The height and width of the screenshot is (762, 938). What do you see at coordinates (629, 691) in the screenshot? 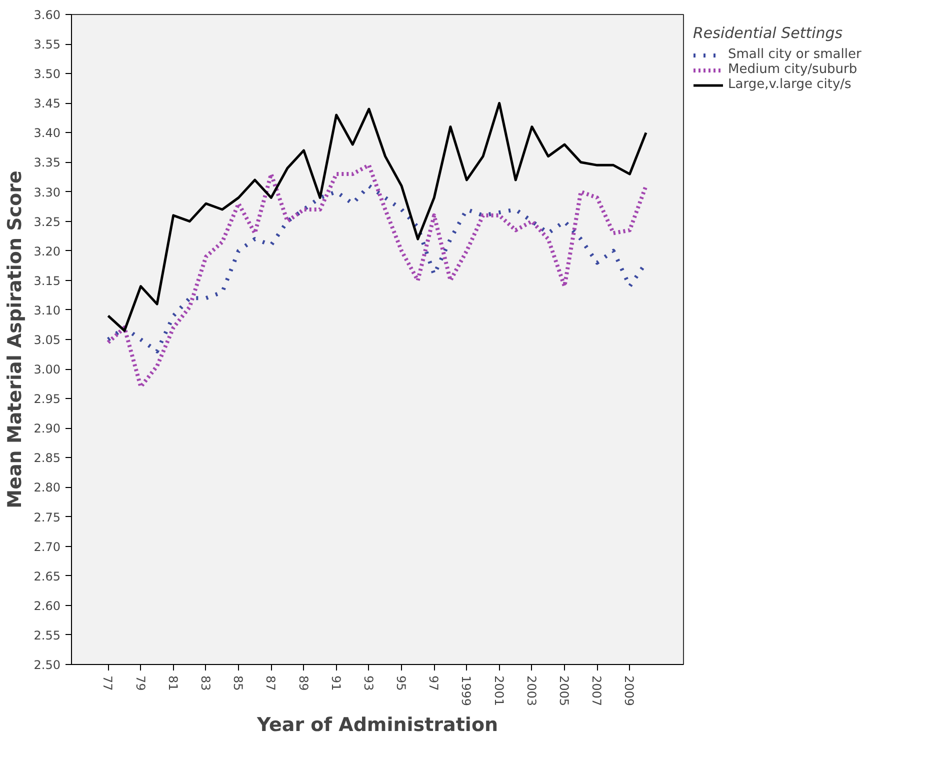
I see `x-tick-label: 2009` at bounding box center [629, 691].